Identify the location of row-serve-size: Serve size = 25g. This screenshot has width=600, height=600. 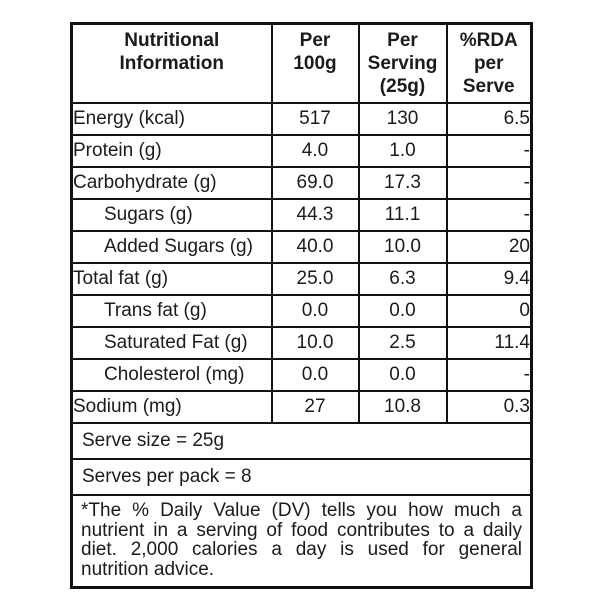
(301, 441).